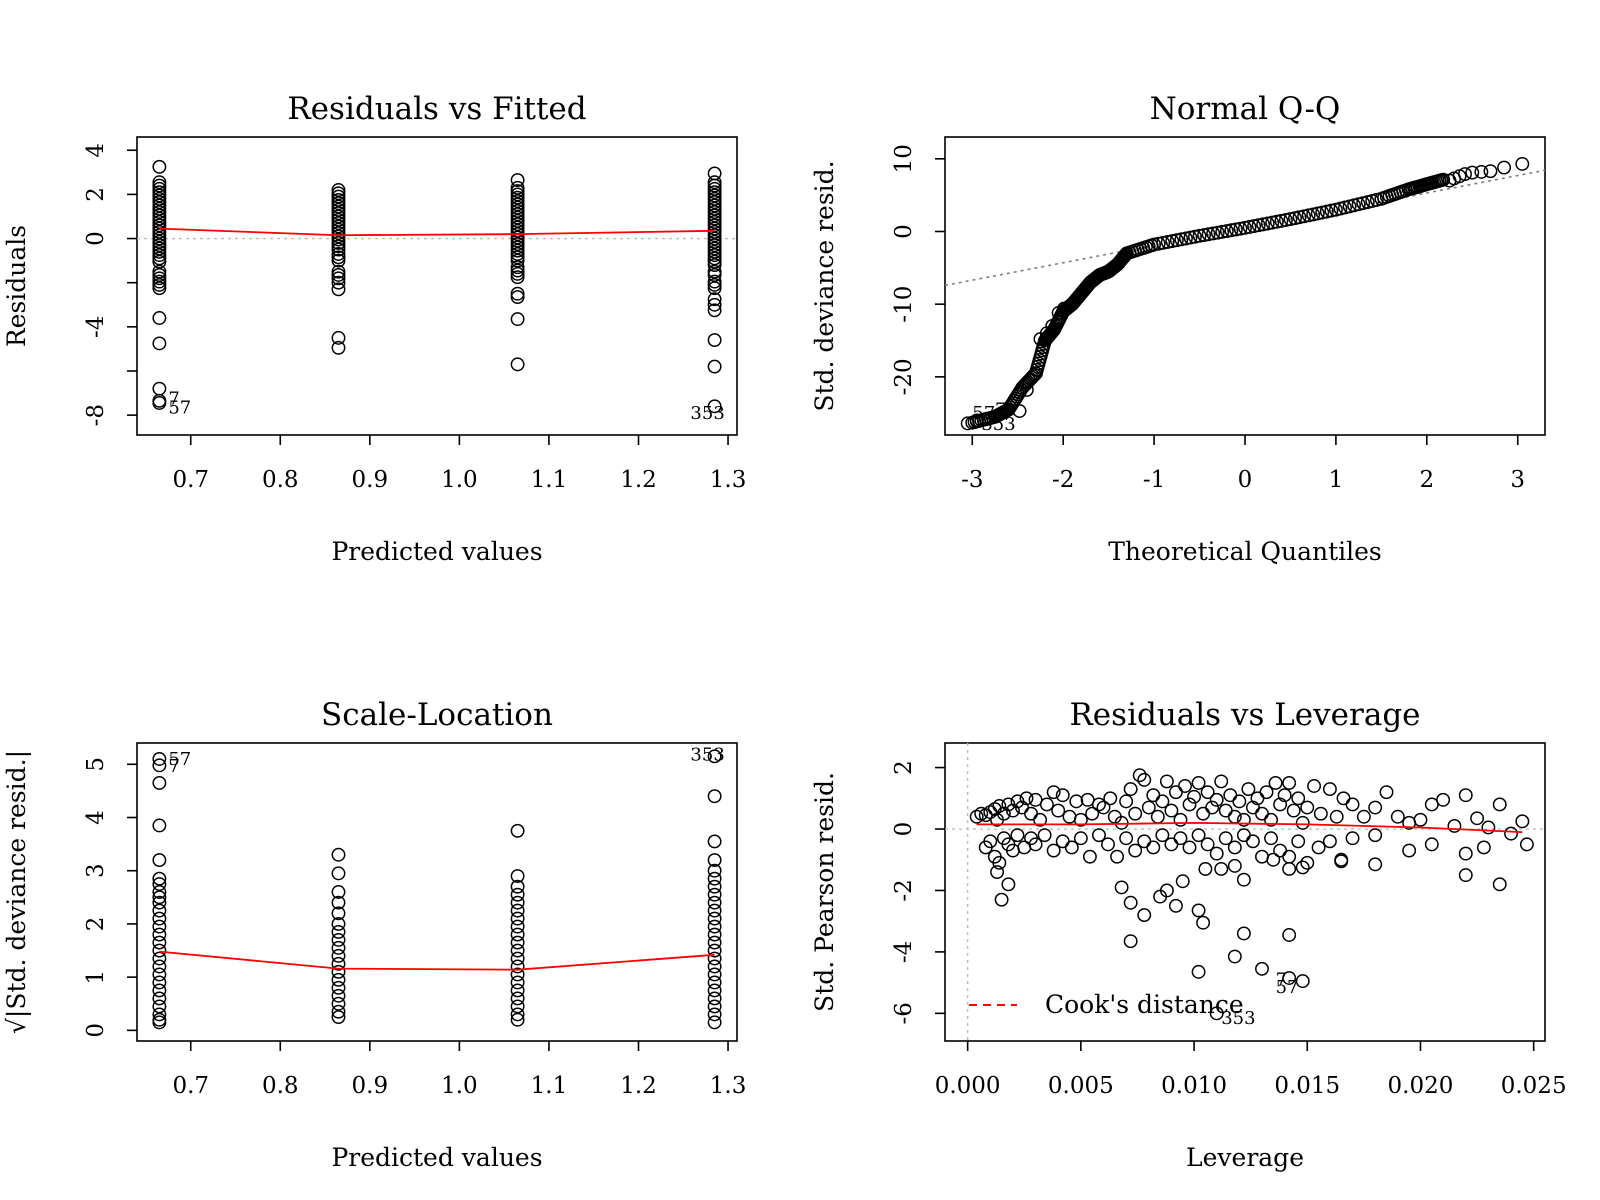  Describe the element at coordinates (904, 376) in the screenshot. I see `y-tick-label: -20` at that location.